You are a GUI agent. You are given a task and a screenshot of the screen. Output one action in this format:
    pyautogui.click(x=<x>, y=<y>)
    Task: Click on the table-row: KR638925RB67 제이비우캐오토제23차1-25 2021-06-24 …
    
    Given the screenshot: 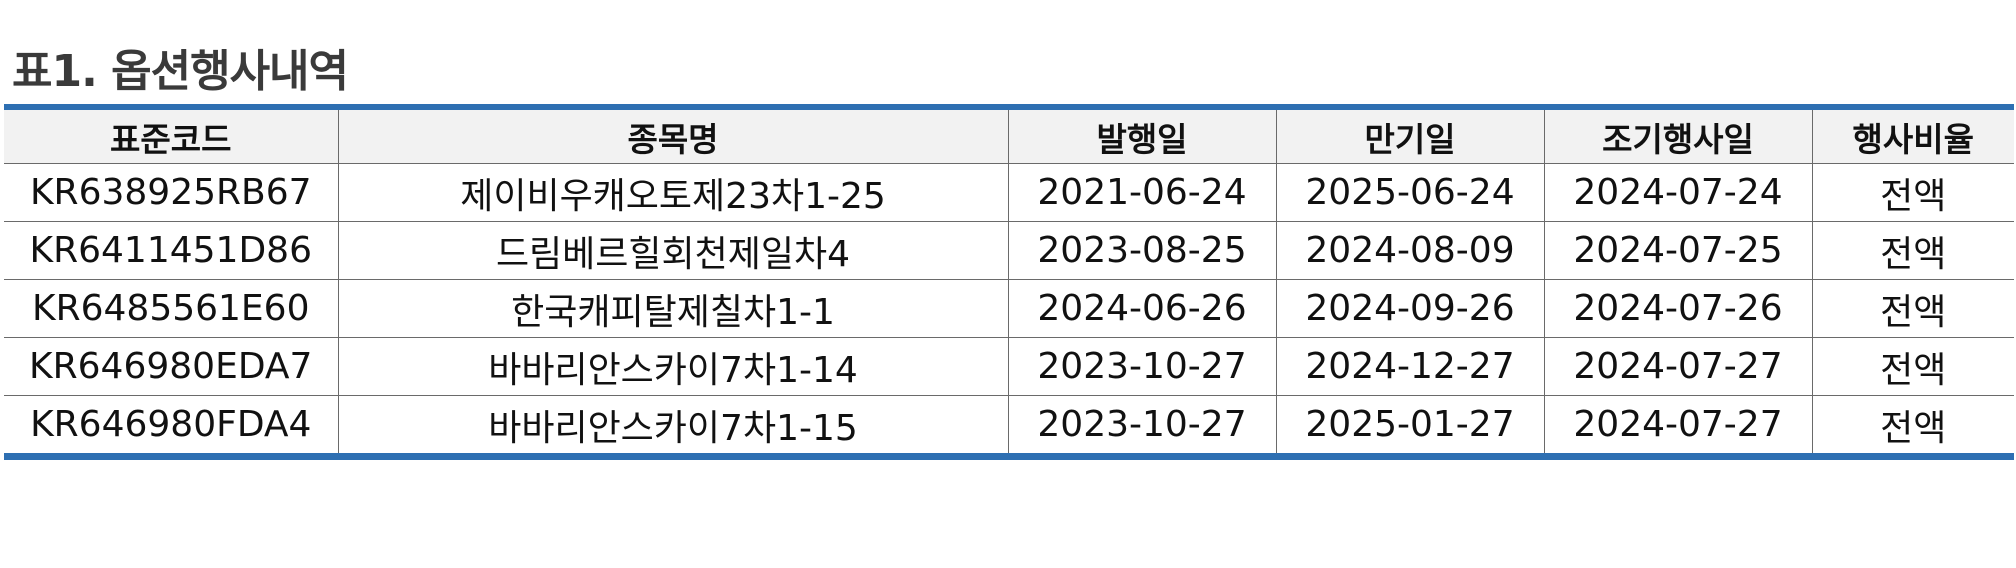 What is the action you would take?
    pyautogui.click(x=1009, y=192)
    